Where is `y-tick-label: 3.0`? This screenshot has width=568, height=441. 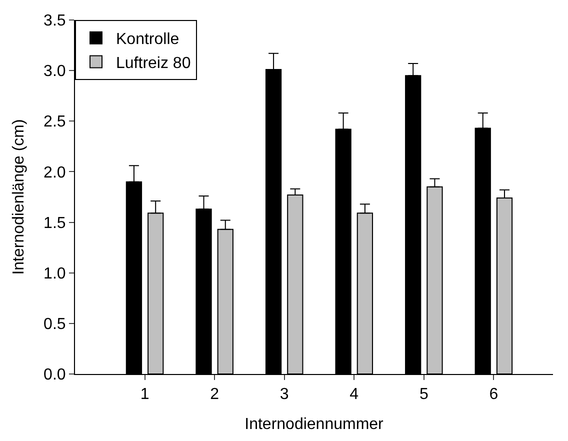
y-tick-label: 3.0 is located at coordinates (55, 71).